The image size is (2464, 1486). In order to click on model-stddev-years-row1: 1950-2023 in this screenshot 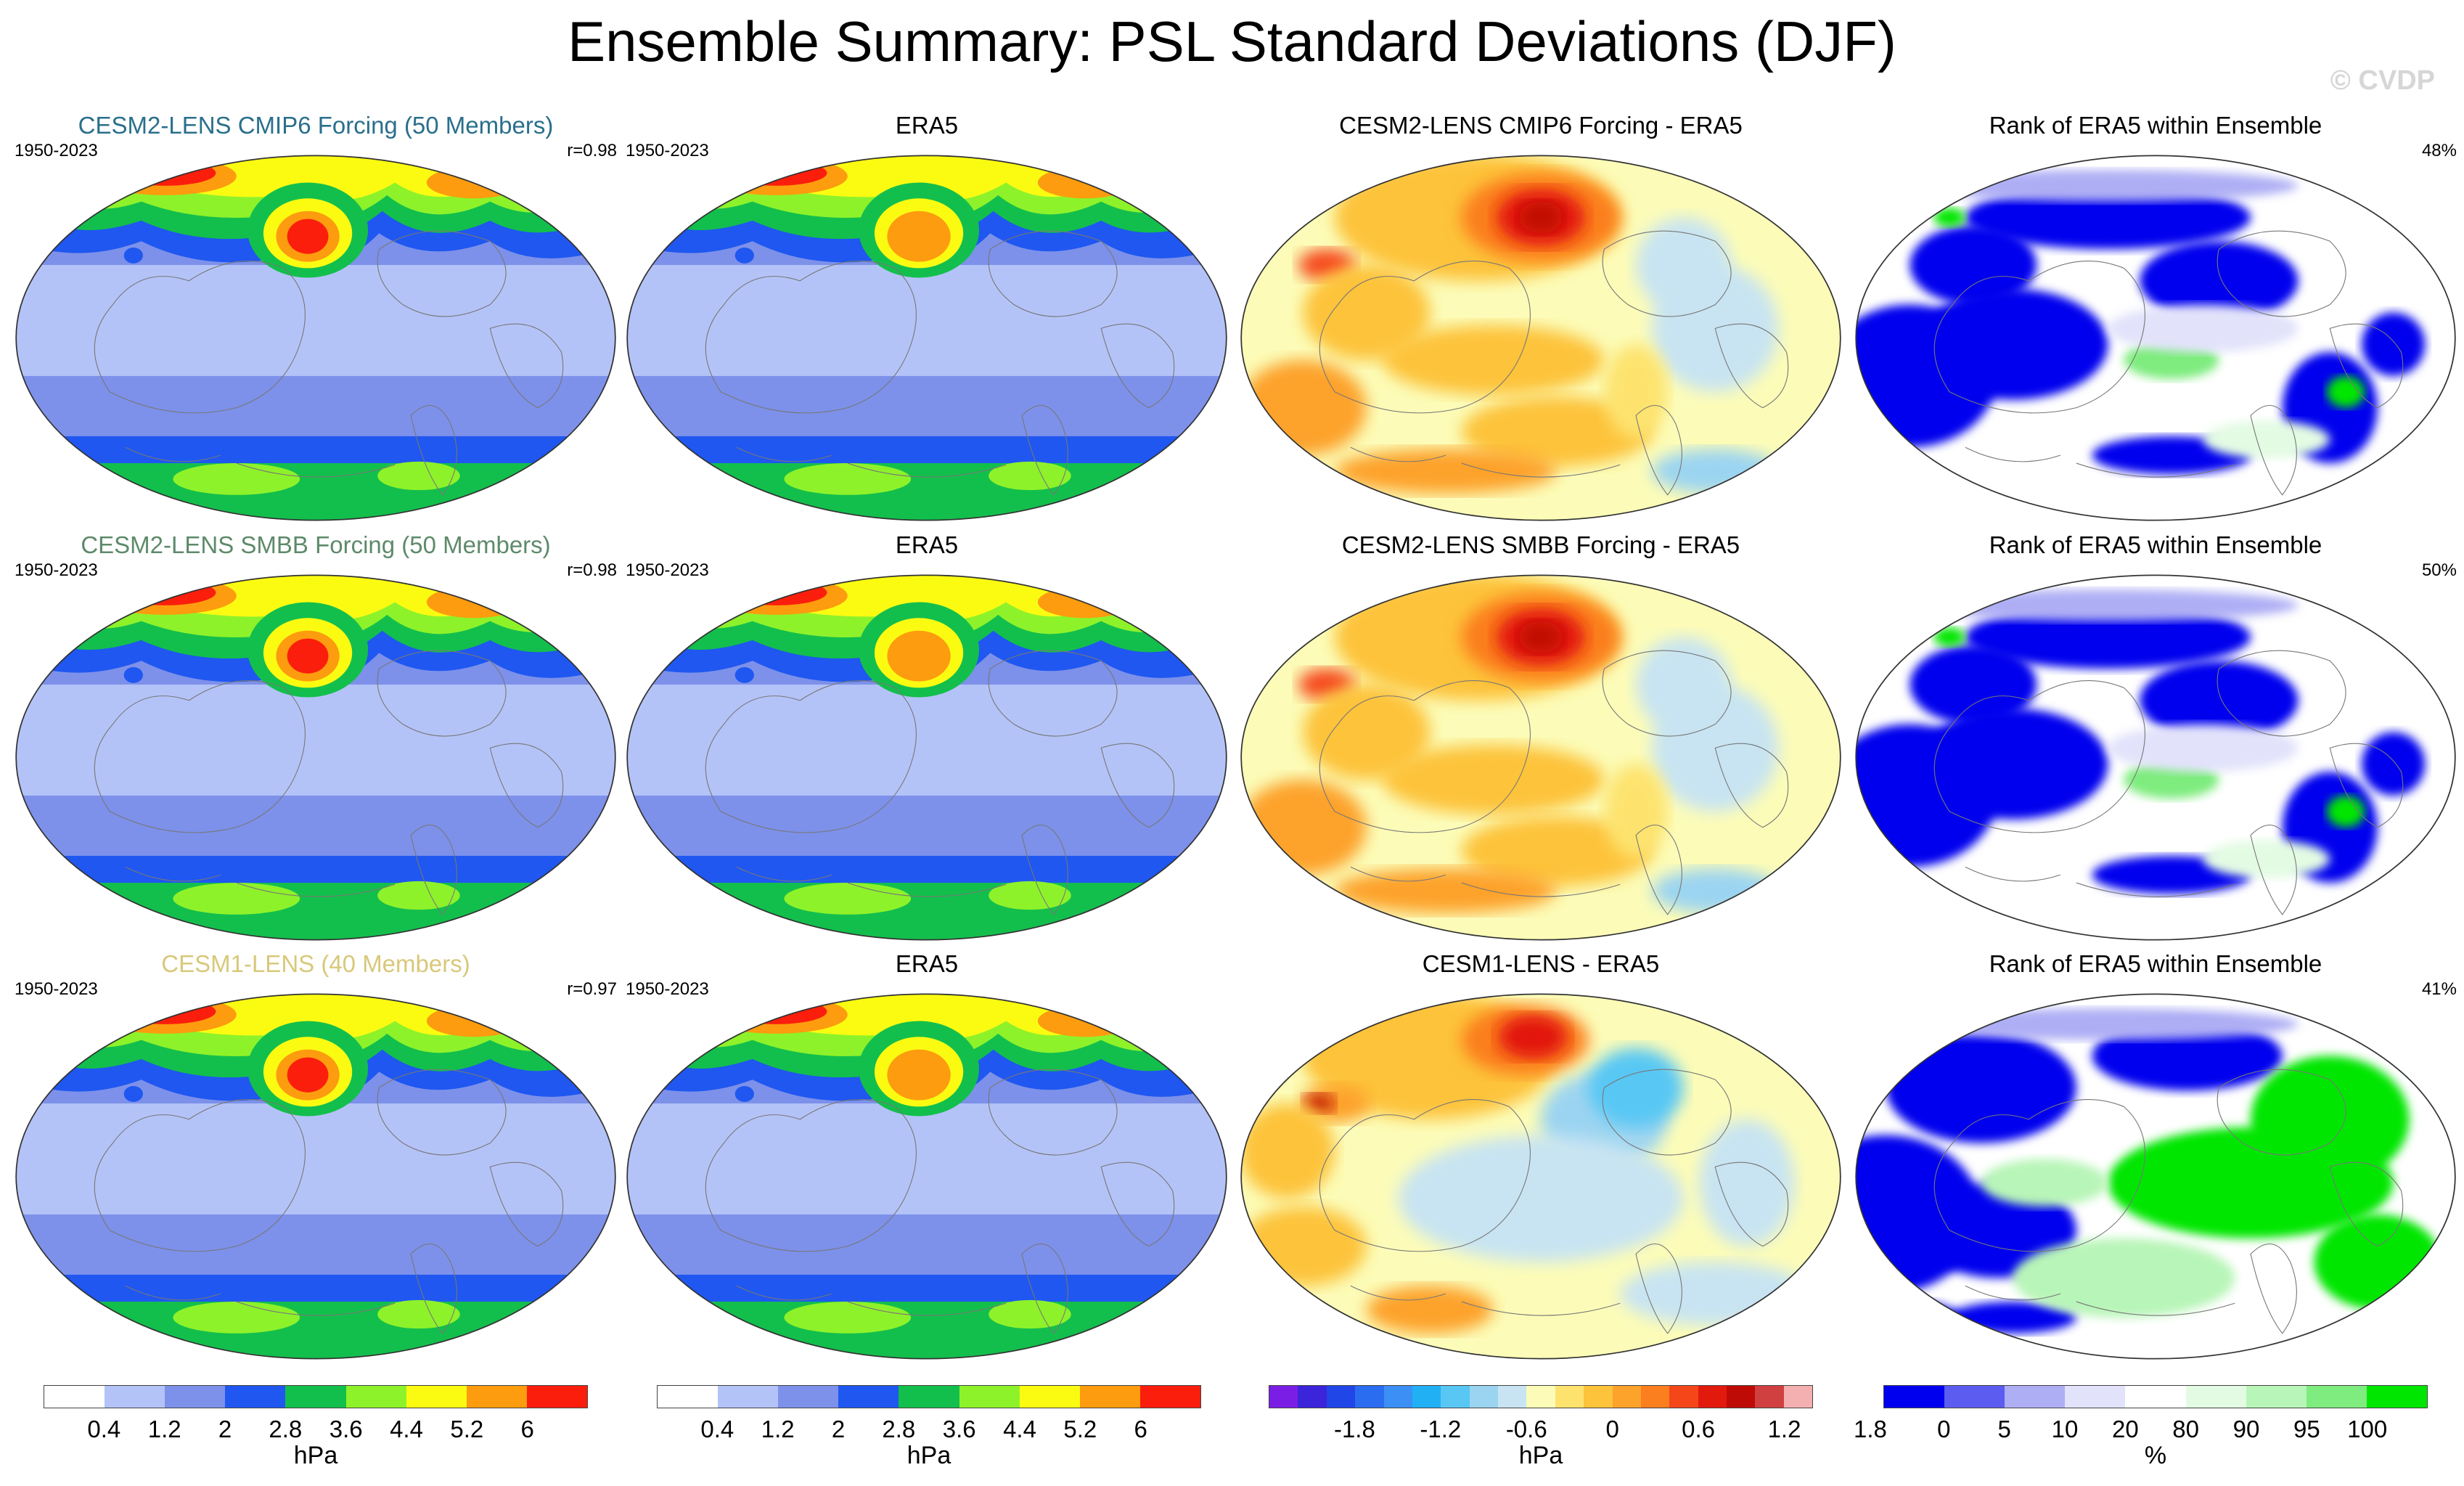, I will do `click(57, 150)`.